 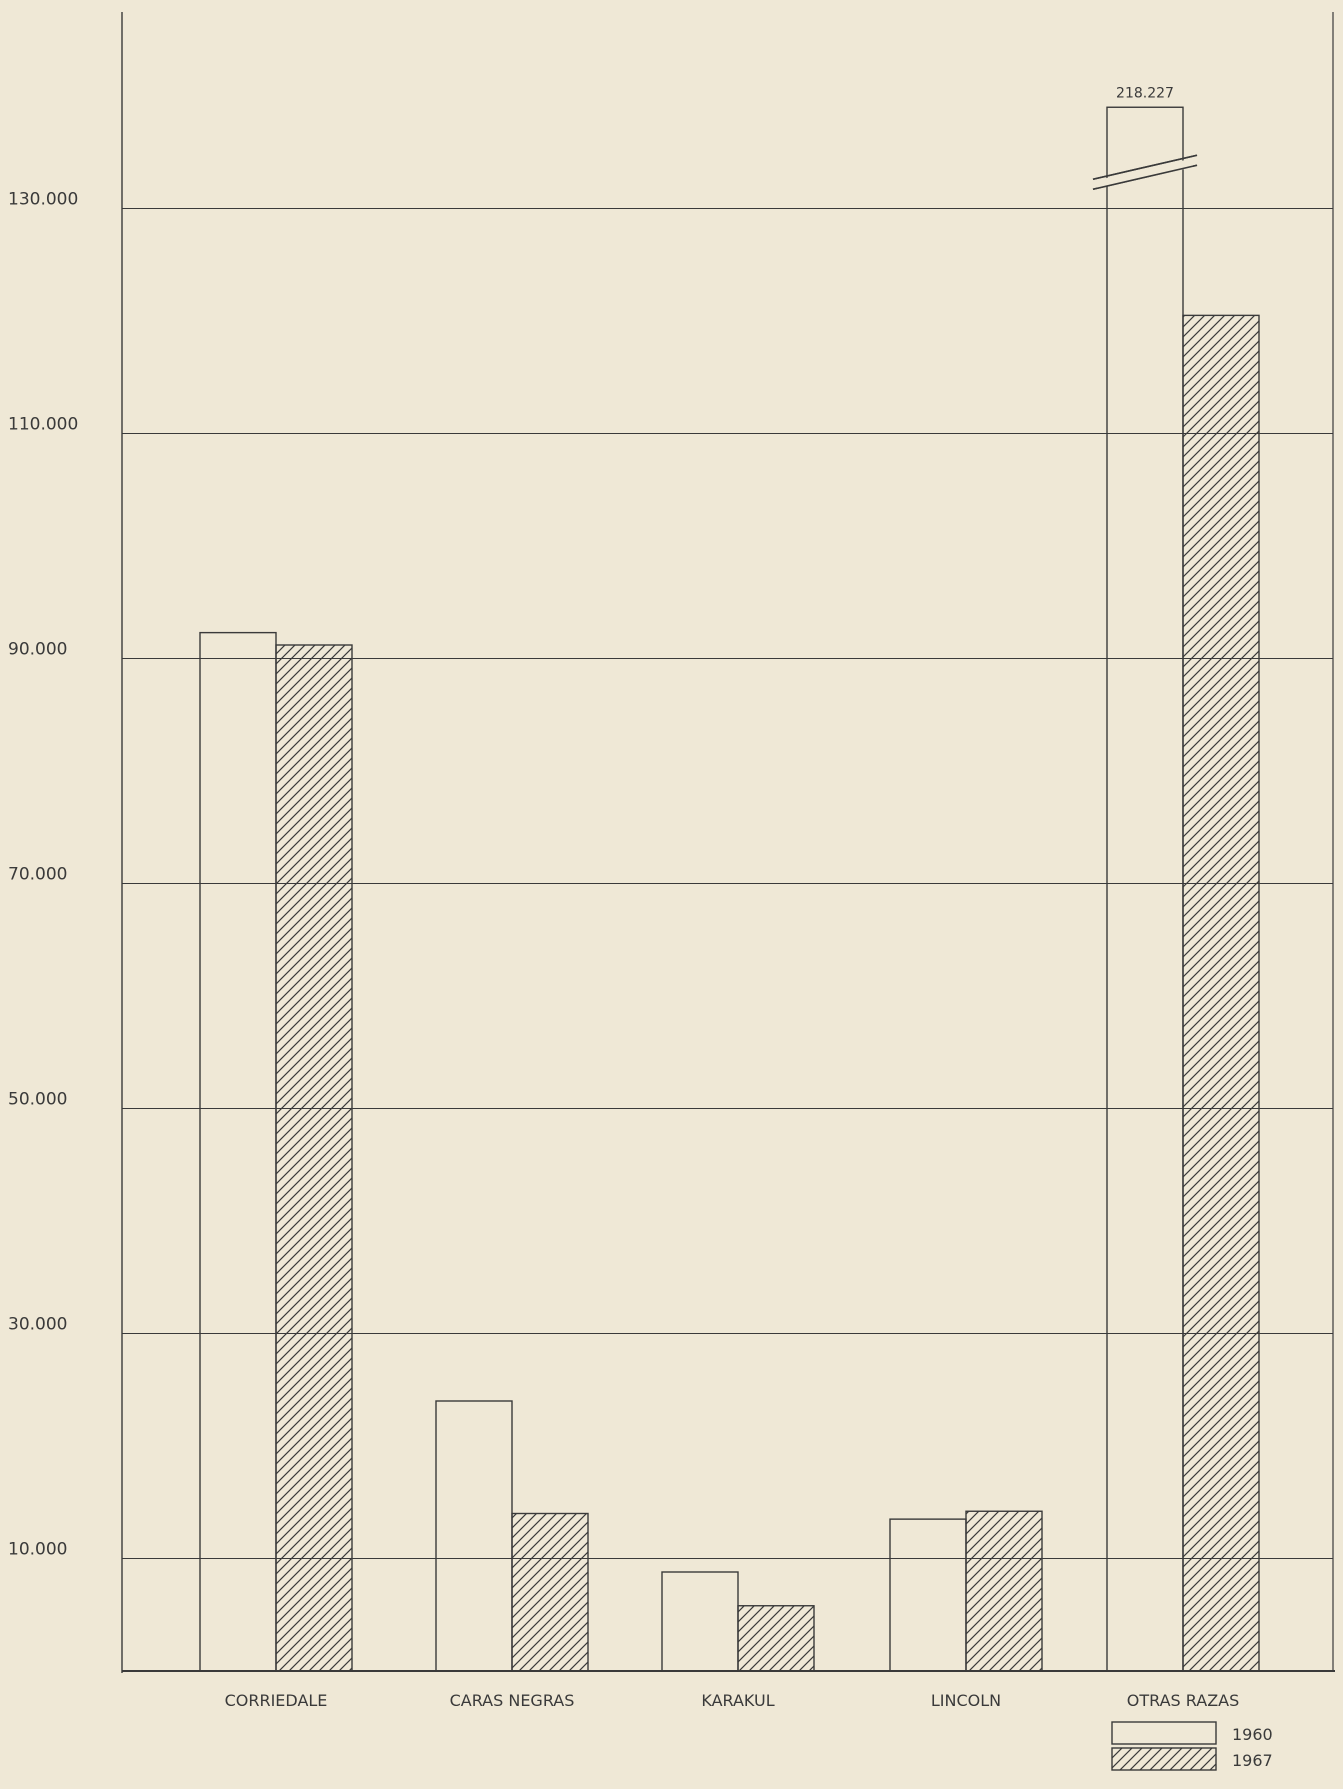 What do you see at coordinates (37, 1100) in the screenshot?
I see `y-tick-label: 50.000` at bounding box center [37, 1100].